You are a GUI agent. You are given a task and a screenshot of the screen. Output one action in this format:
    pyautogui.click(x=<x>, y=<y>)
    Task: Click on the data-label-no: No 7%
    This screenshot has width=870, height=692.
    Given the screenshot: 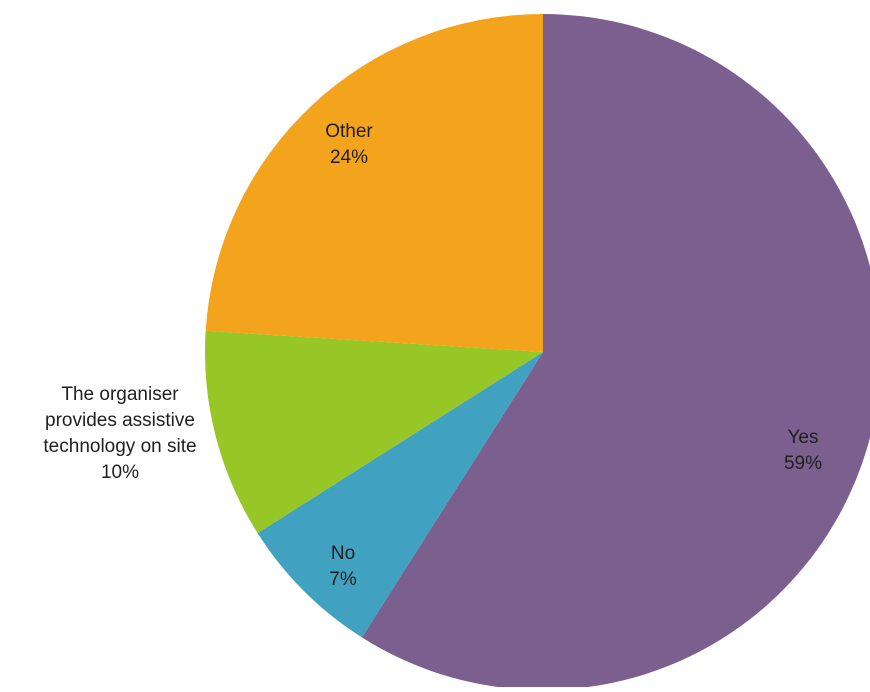 What is the action you would take?
    pyautogui.click(x=343, y=566)
    